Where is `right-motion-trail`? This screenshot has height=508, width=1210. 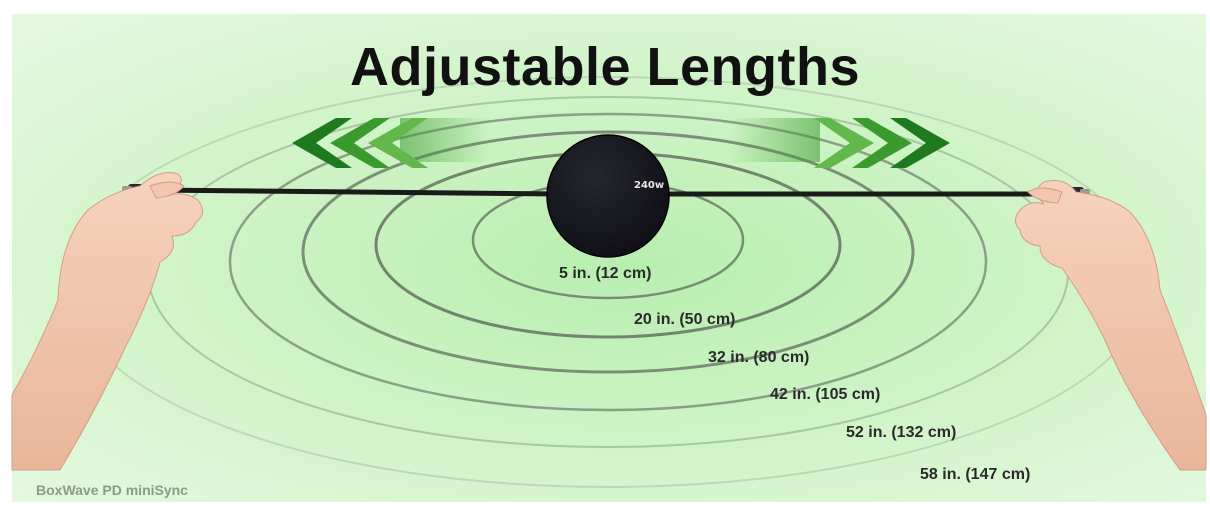
right-motion-trail is located at coordinates (775, 140).